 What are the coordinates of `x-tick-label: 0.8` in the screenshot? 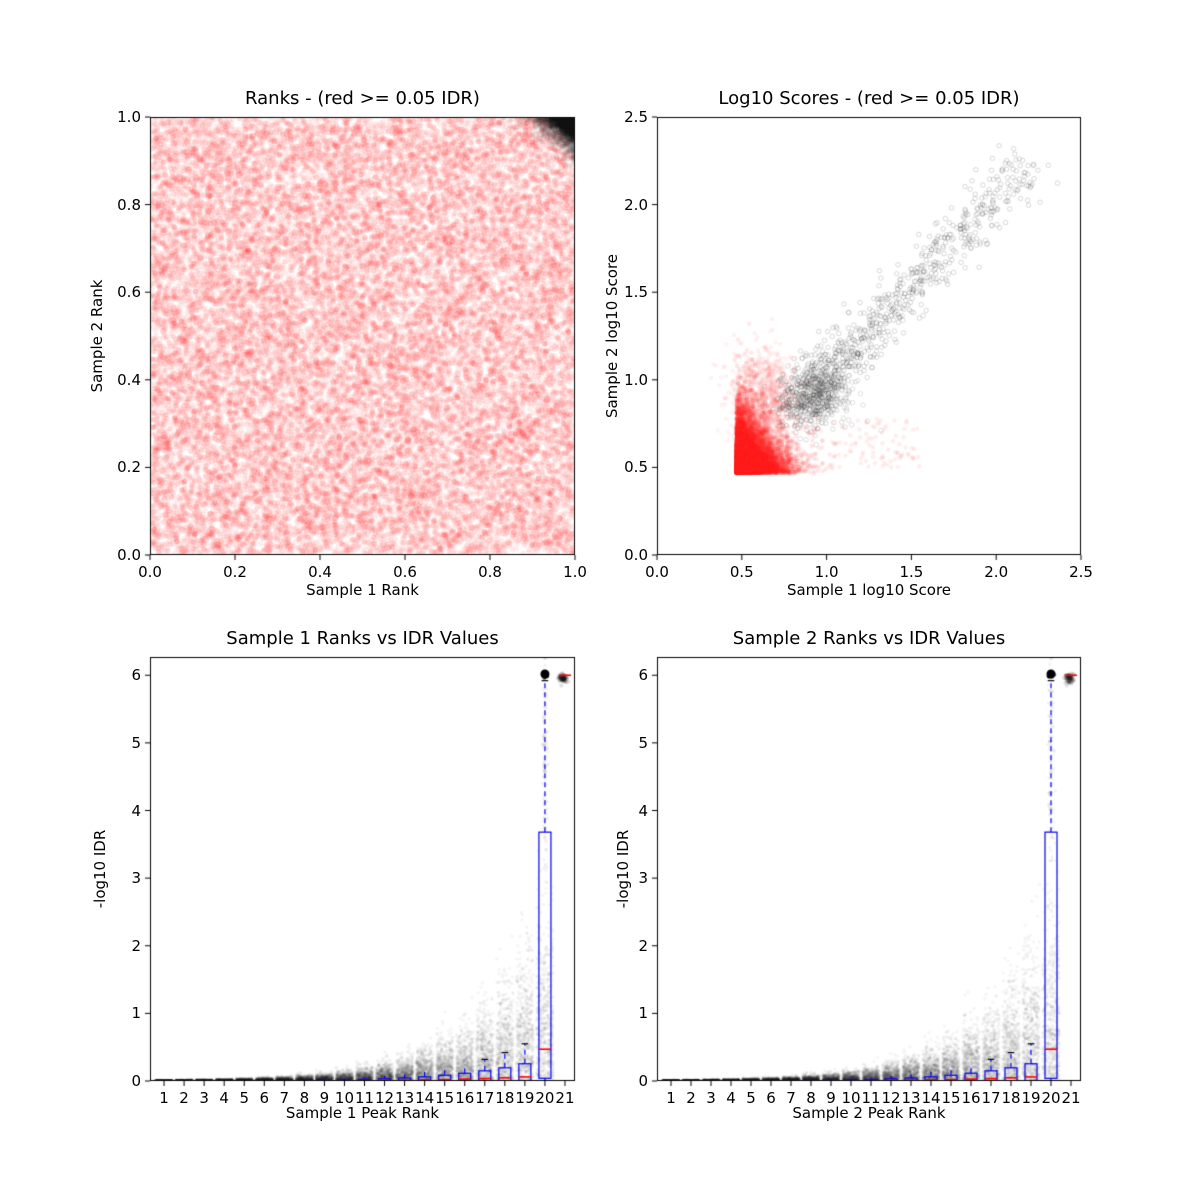 It's located at (490, 572).